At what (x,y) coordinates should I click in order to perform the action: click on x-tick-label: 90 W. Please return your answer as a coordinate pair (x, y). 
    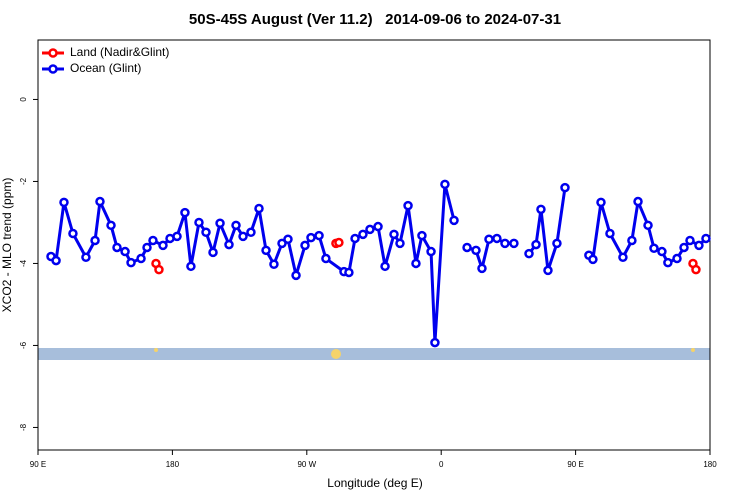
    Looking at the image, I should click on (306, 464).